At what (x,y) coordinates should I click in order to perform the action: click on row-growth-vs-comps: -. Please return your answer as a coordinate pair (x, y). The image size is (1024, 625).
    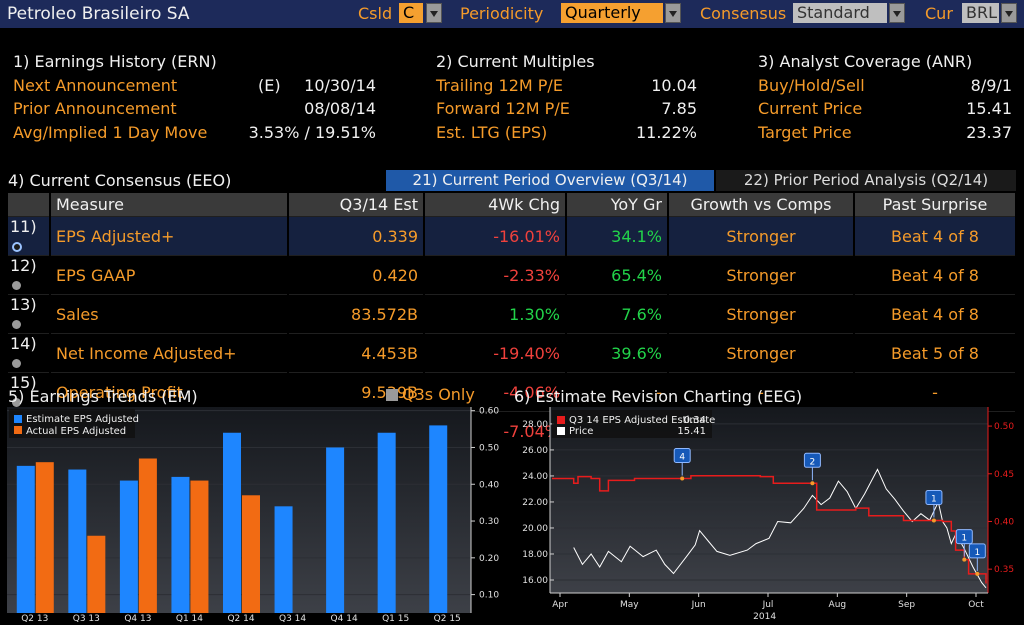
    Looking at the image, I should click on (761, 392).